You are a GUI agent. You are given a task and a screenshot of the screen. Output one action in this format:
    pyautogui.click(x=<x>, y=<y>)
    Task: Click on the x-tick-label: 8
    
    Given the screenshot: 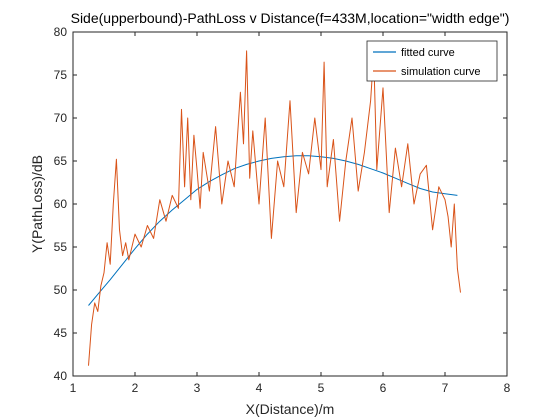 What is the action you would take?
    pyautogui.click(x=507, y=388)
    